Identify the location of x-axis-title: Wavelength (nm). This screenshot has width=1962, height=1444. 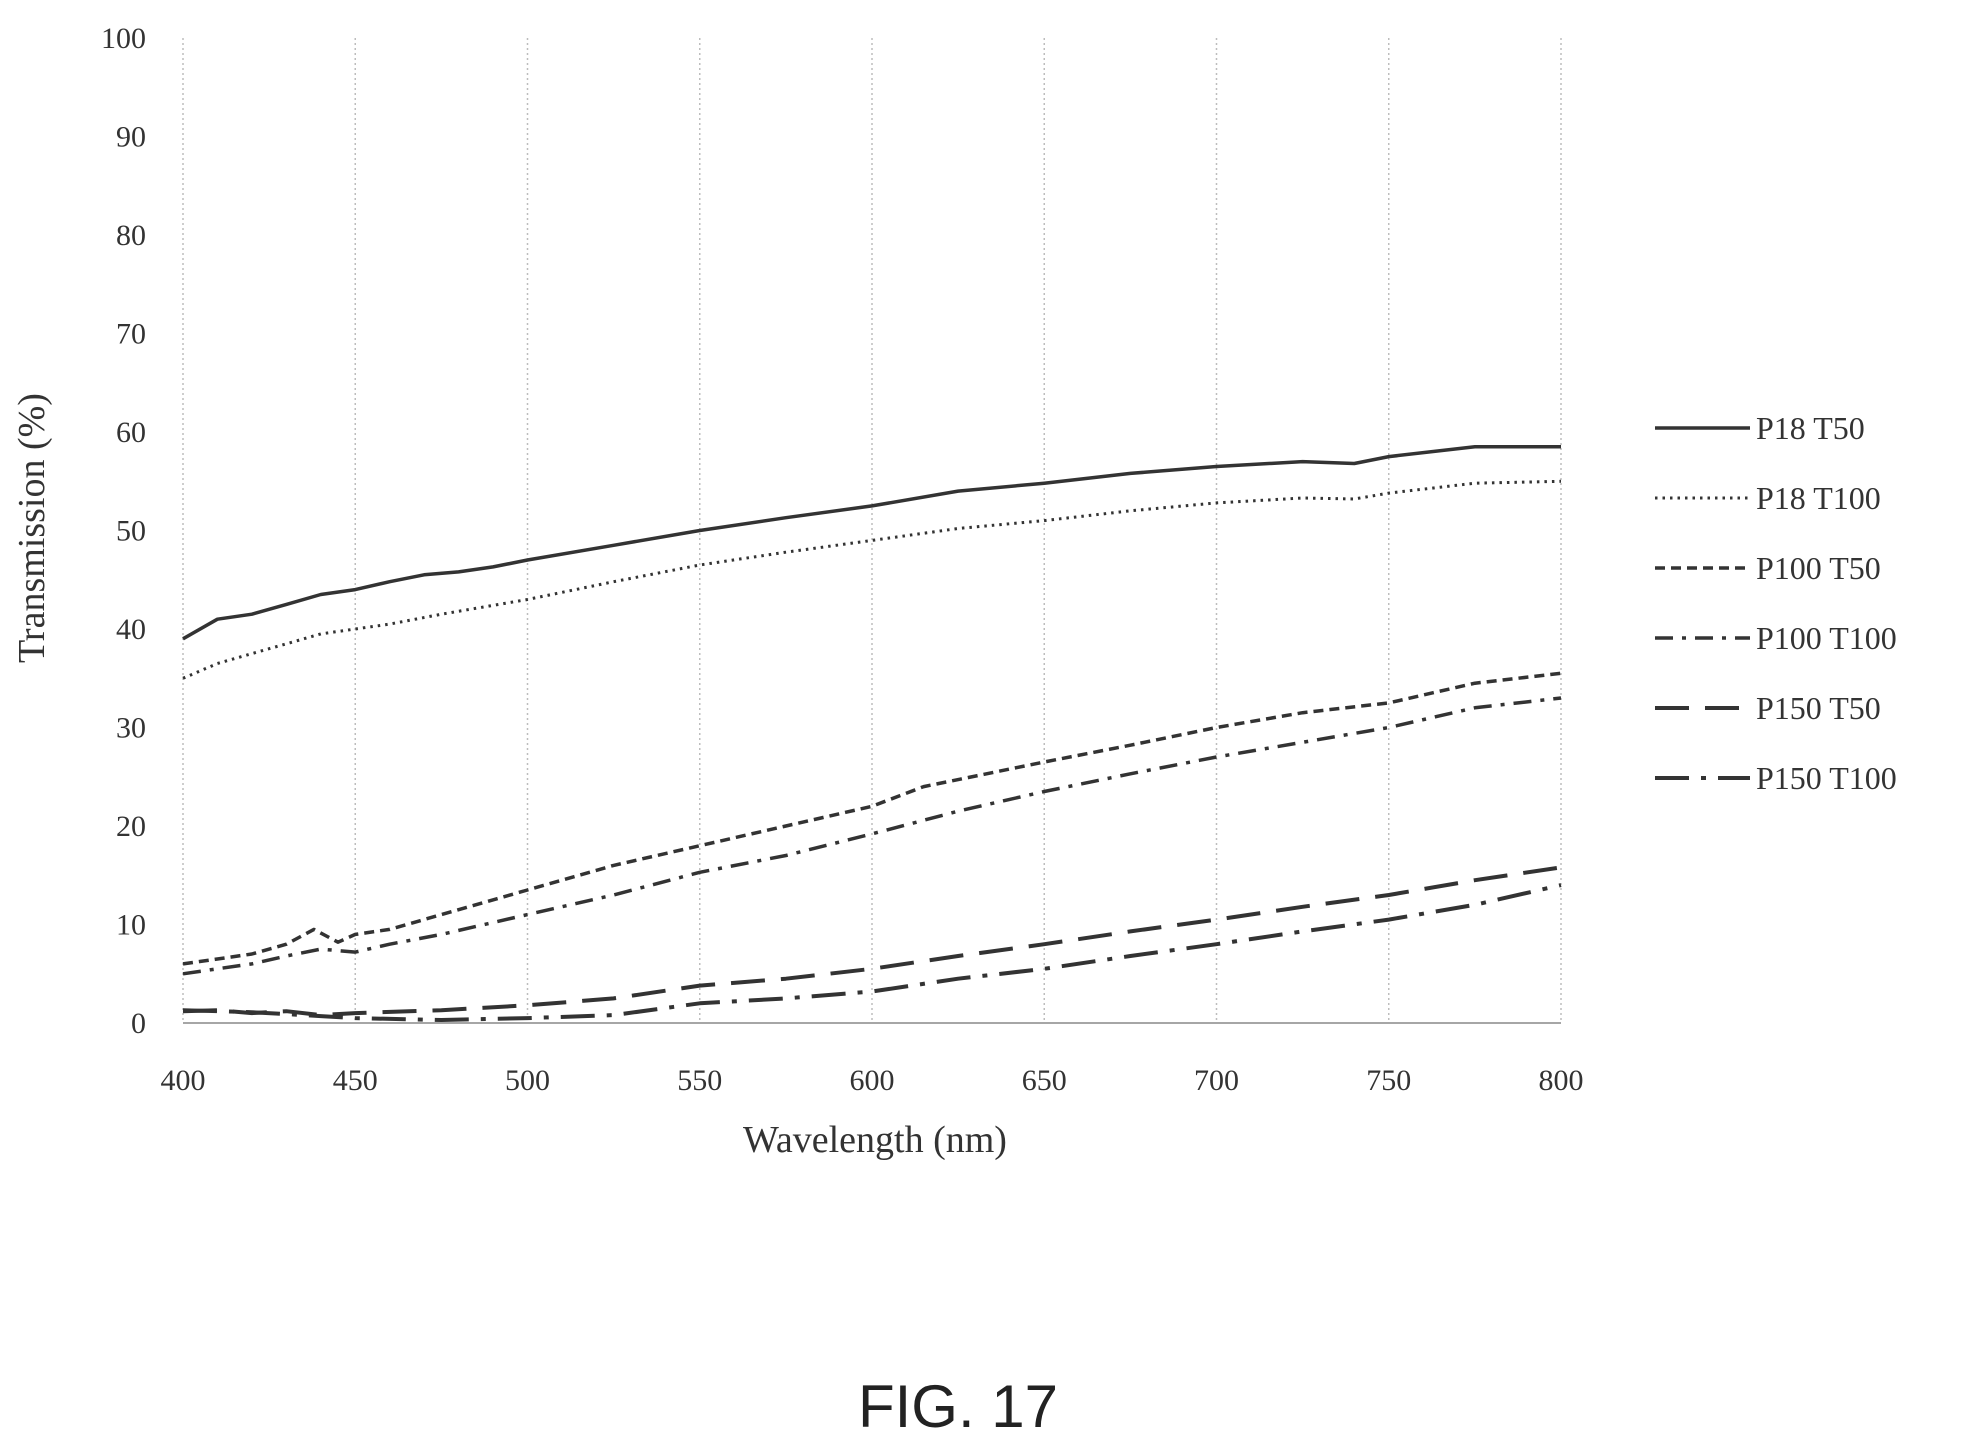
(875, 1140).